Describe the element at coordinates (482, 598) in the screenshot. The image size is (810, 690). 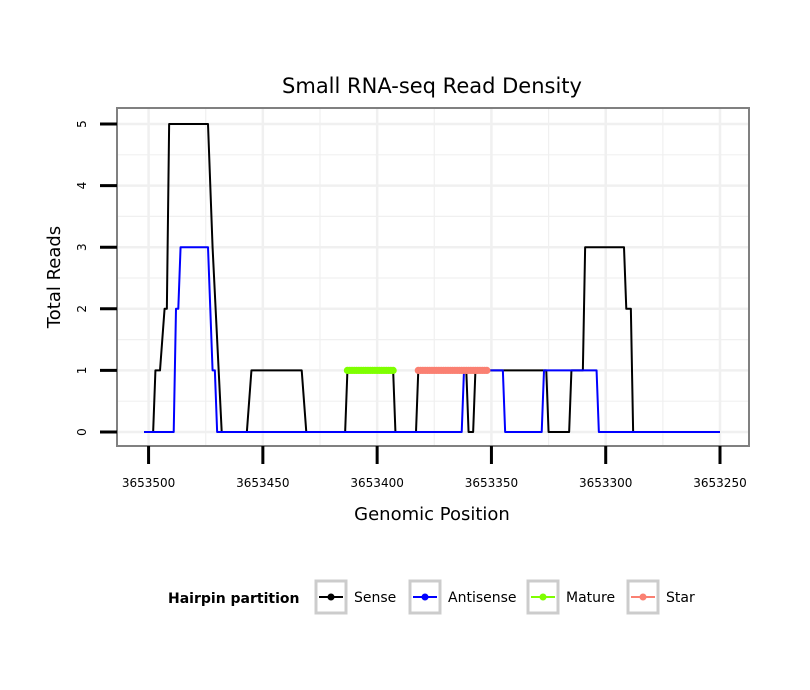
I see `legend-label: Antisense` at that location.